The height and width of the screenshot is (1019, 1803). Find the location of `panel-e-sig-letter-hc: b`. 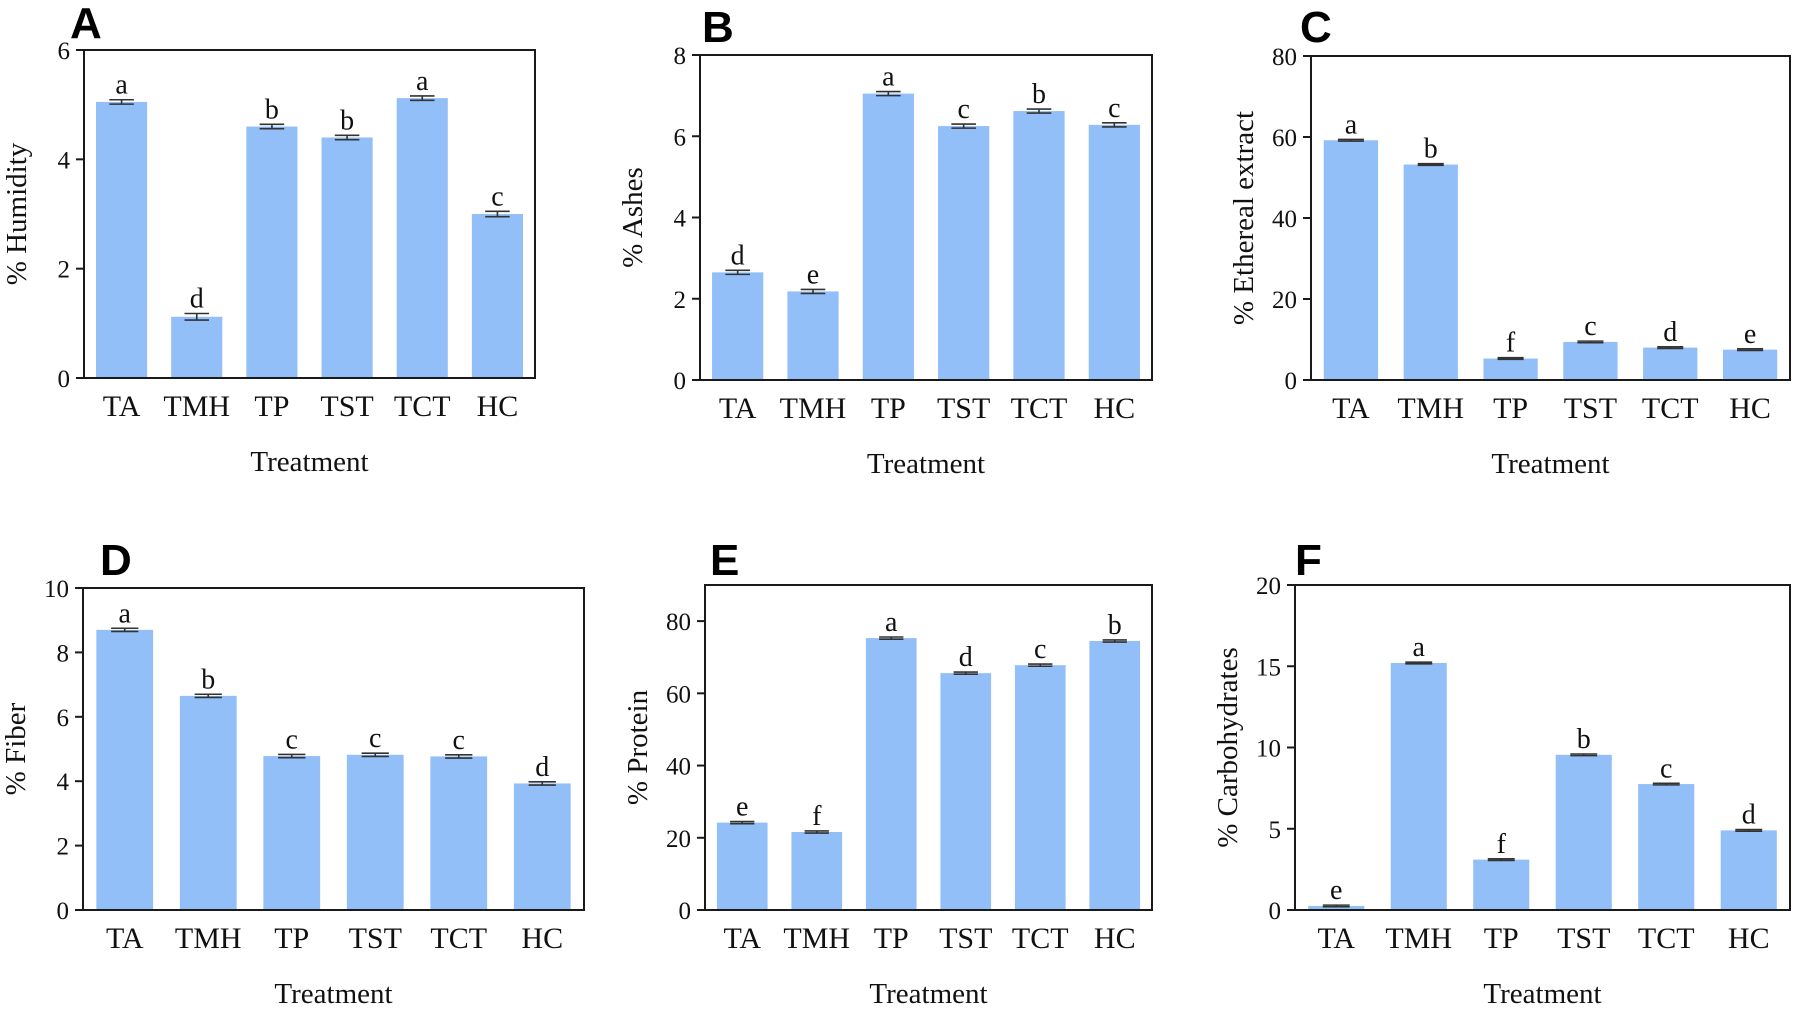

panel-e-sig-letter-hc: b is located at coordinates (1115, 625).